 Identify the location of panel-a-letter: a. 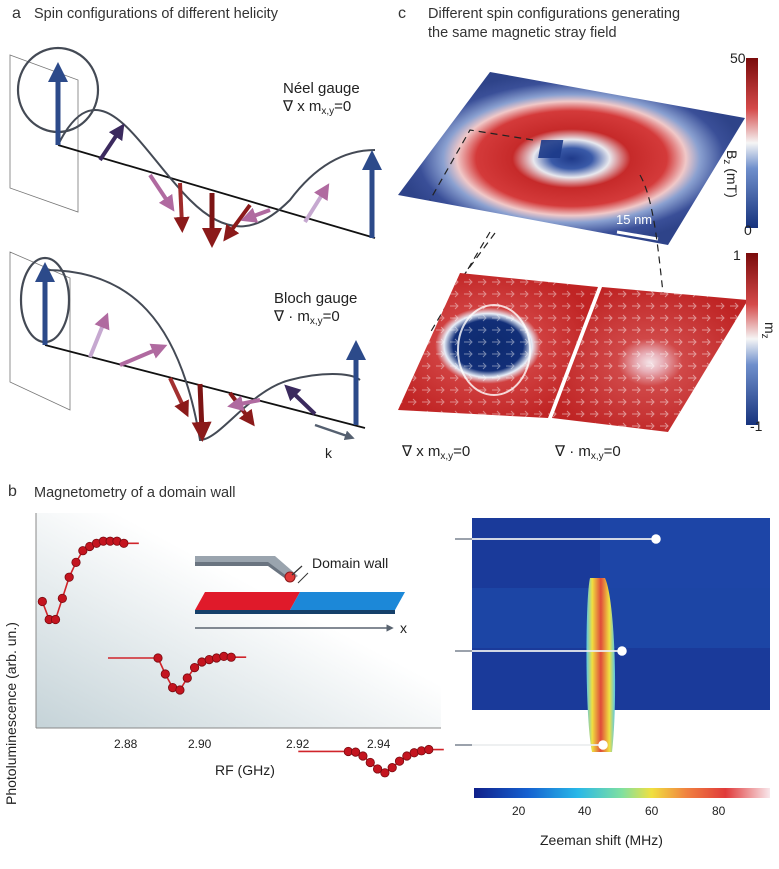
(16, 13).